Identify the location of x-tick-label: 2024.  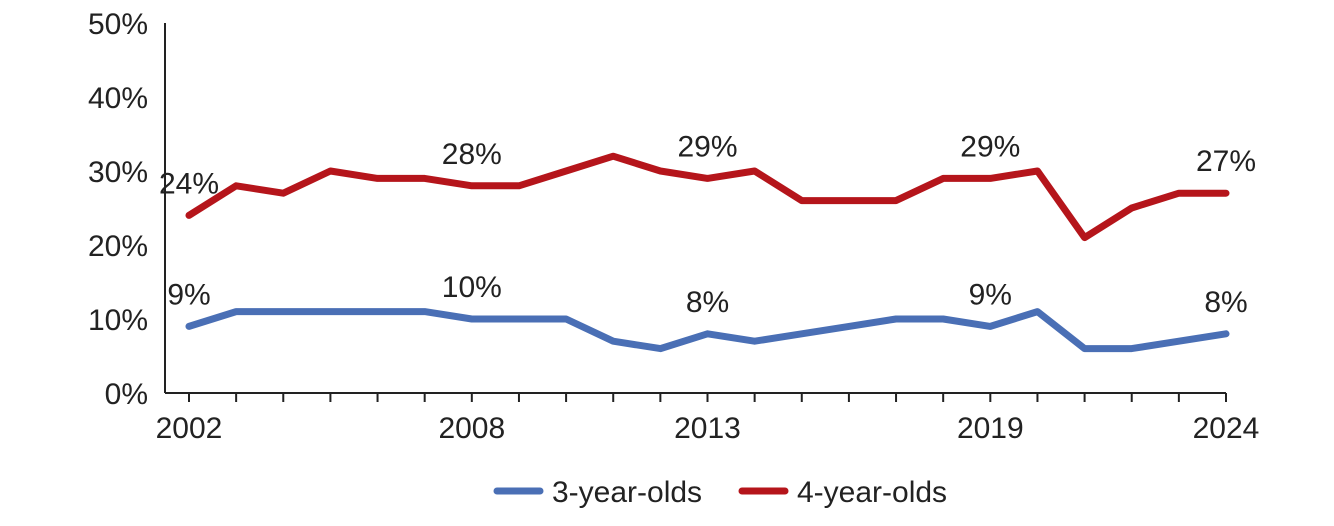
(1226, 428).